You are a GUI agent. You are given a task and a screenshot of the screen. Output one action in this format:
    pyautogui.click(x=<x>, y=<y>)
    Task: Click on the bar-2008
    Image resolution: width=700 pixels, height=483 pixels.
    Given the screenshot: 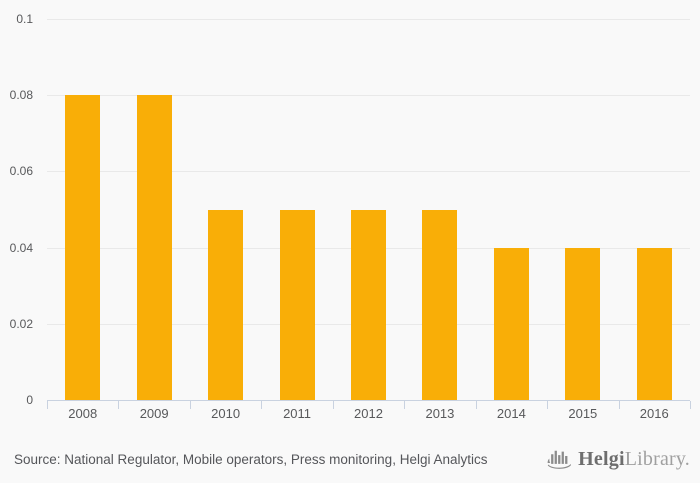 What is the action you would take?
    pyautogui.click(x=83, y=247)
    